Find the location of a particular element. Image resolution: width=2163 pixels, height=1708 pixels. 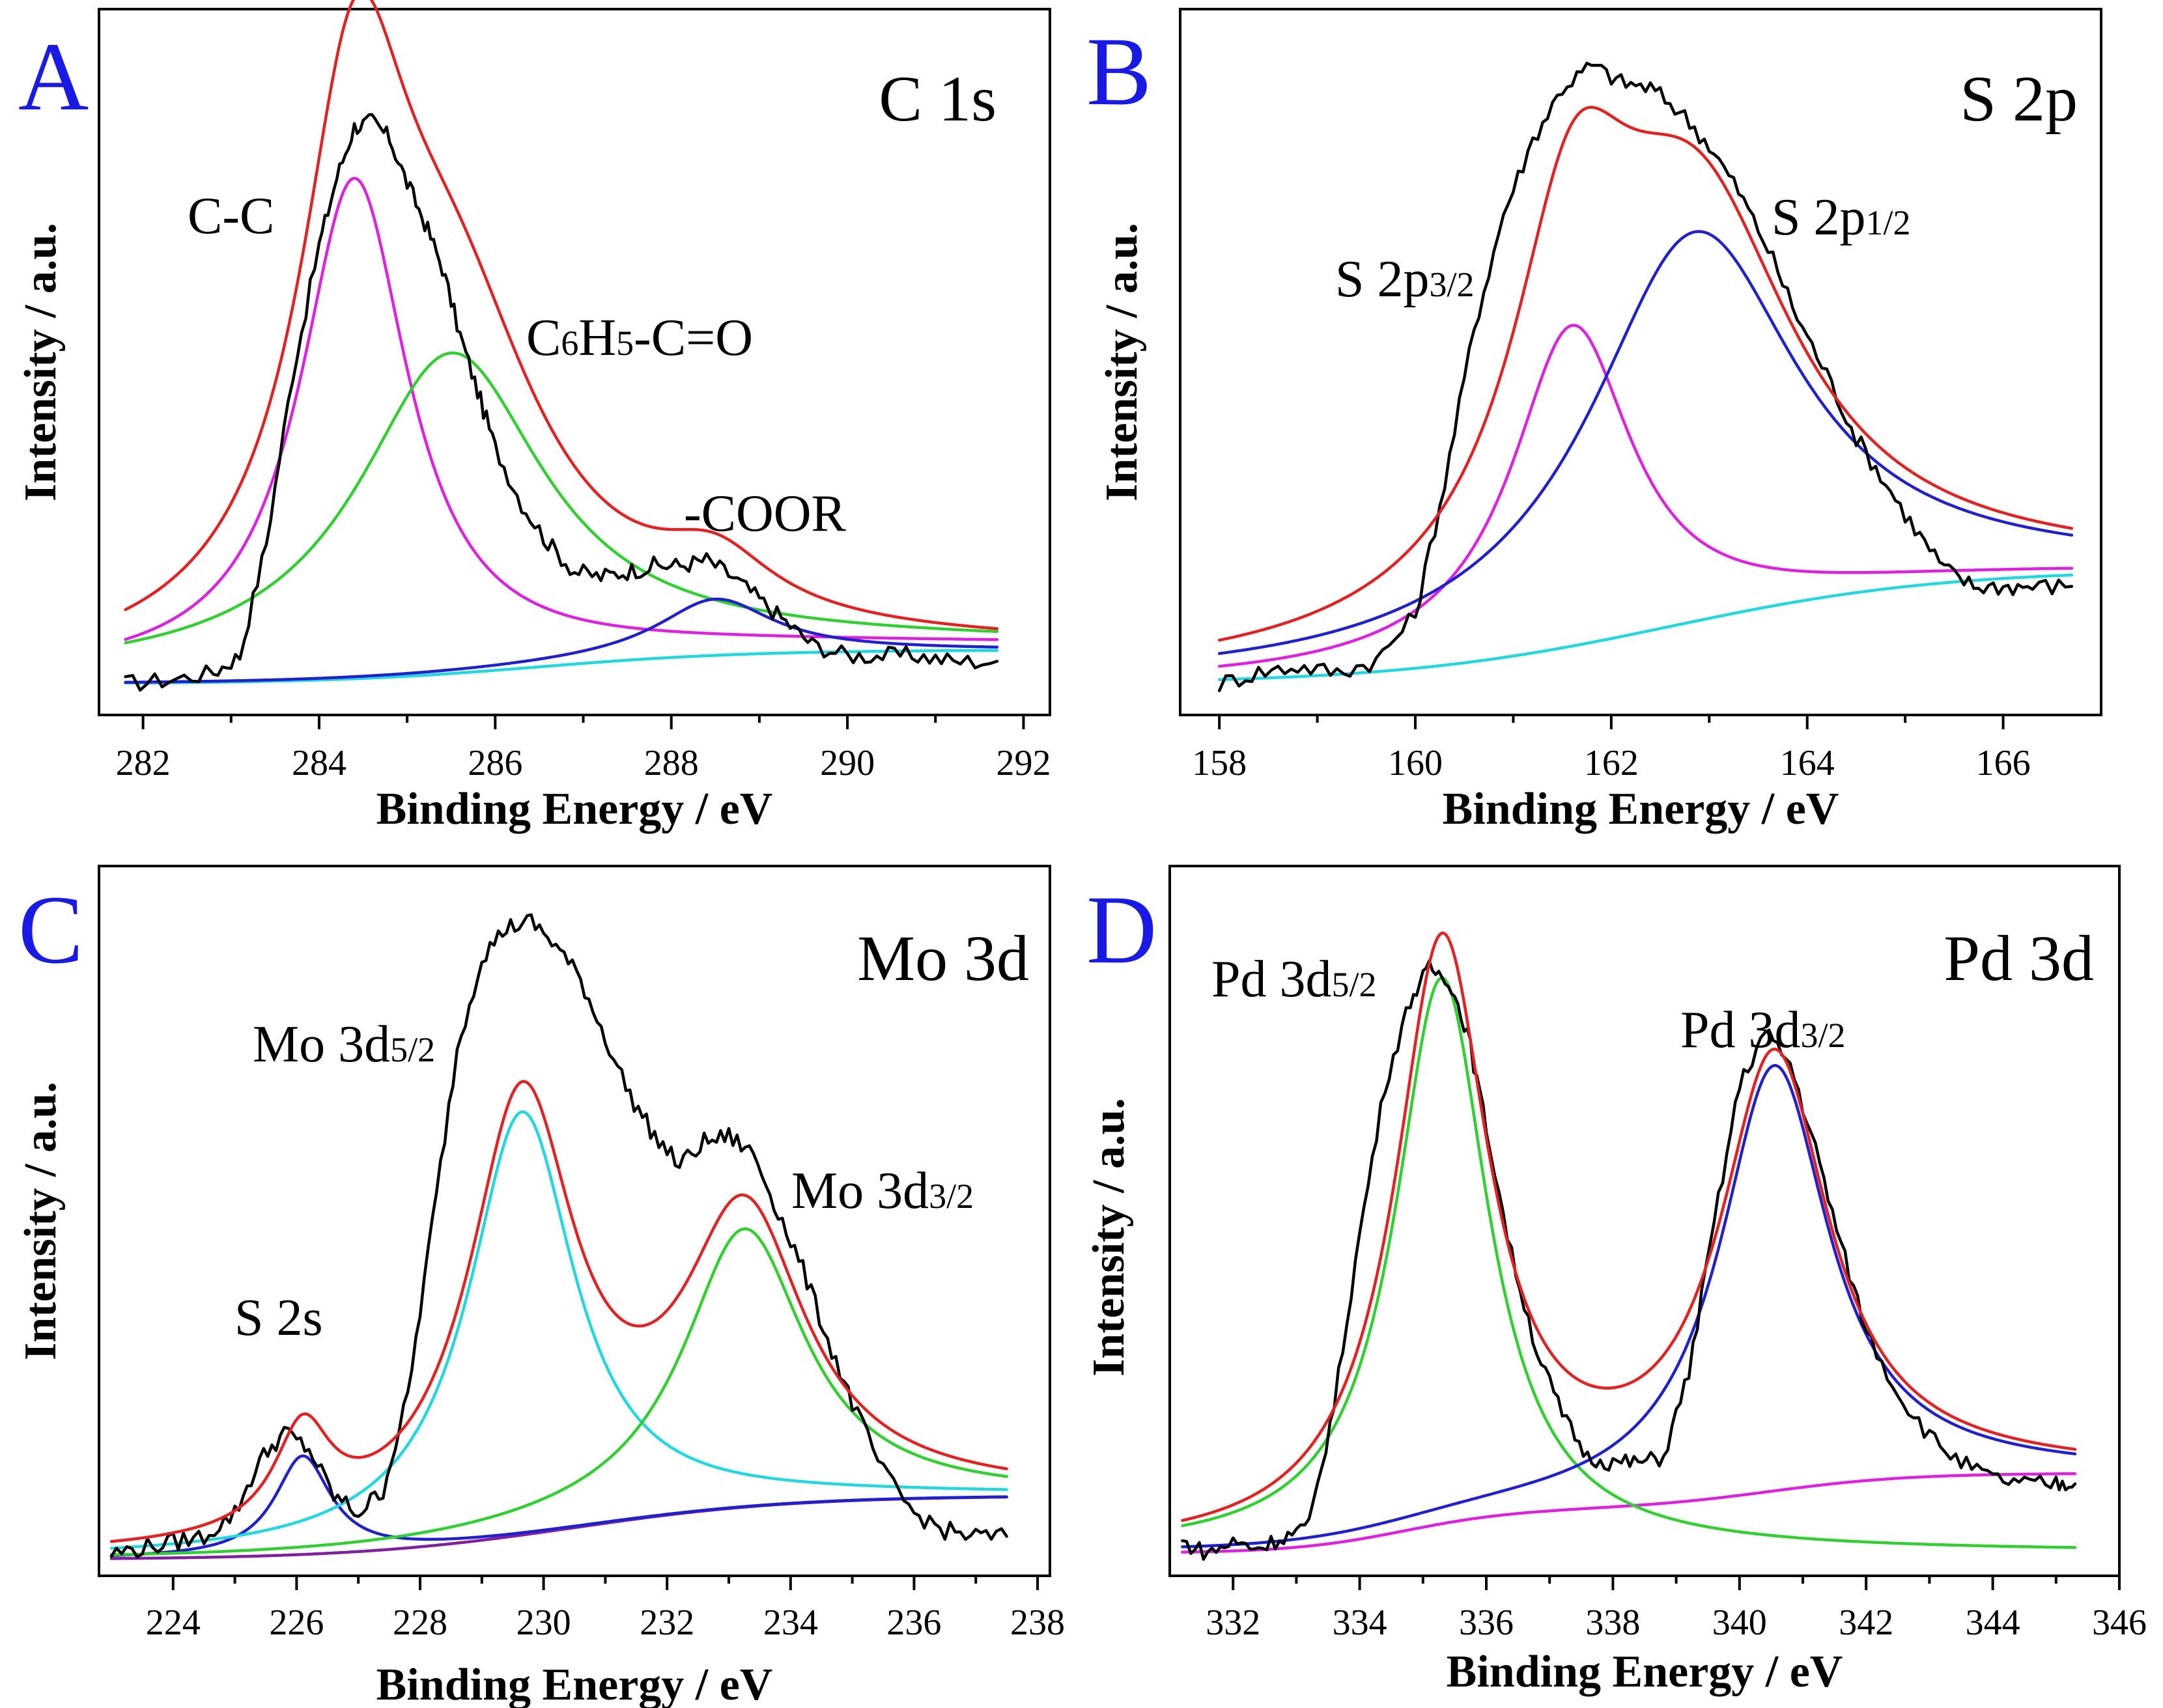

panel-d-x-axis: 332 334 336 338 340 342 344 346 is located at coordinates (1676, 1610).